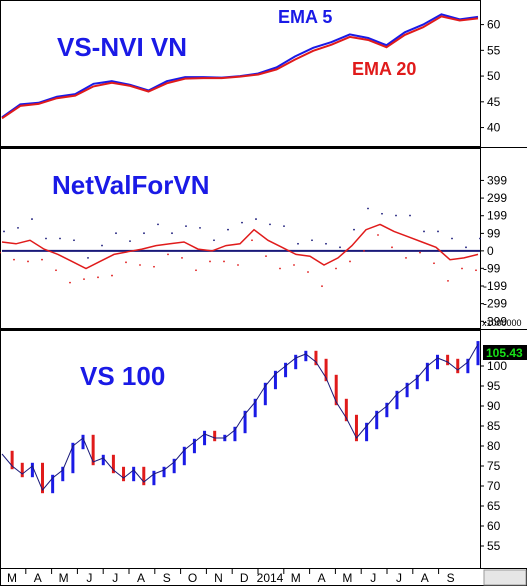 The image size is (527, 586). What do you see at coordinates (192, 578) in the screenshot?
I see `x-tick-label: O` at bounding box center [192, 578].